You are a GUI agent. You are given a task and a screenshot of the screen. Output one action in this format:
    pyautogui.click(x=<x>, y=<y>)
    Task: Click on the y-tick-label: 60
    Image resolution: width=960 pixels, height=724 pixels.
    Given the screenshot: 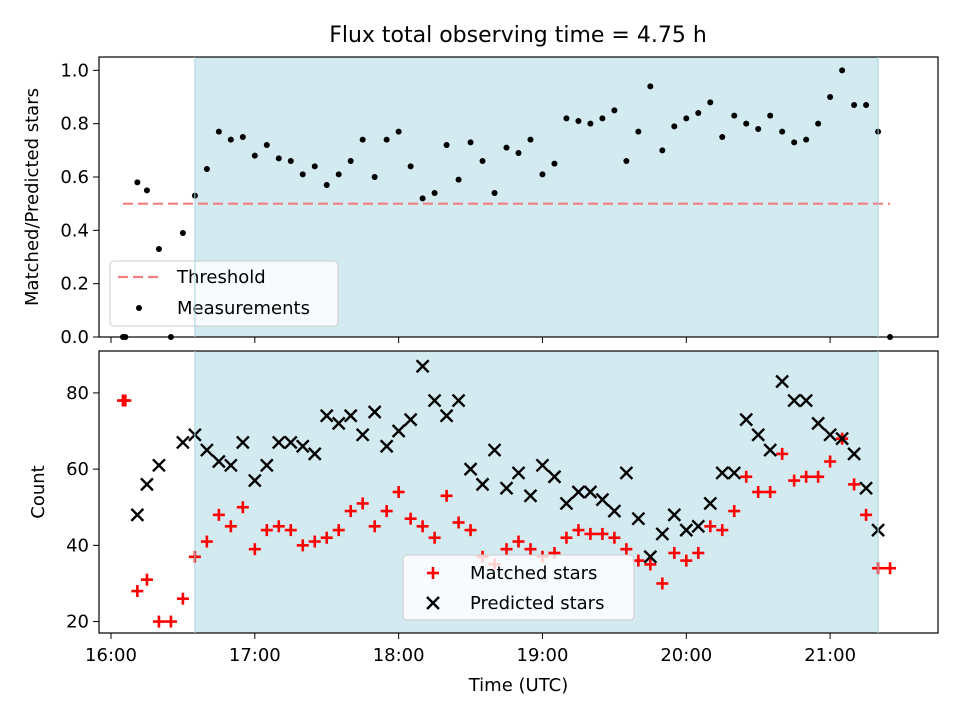 What is the action you would take?
    pyautogui.click(x=77, y=469)
    